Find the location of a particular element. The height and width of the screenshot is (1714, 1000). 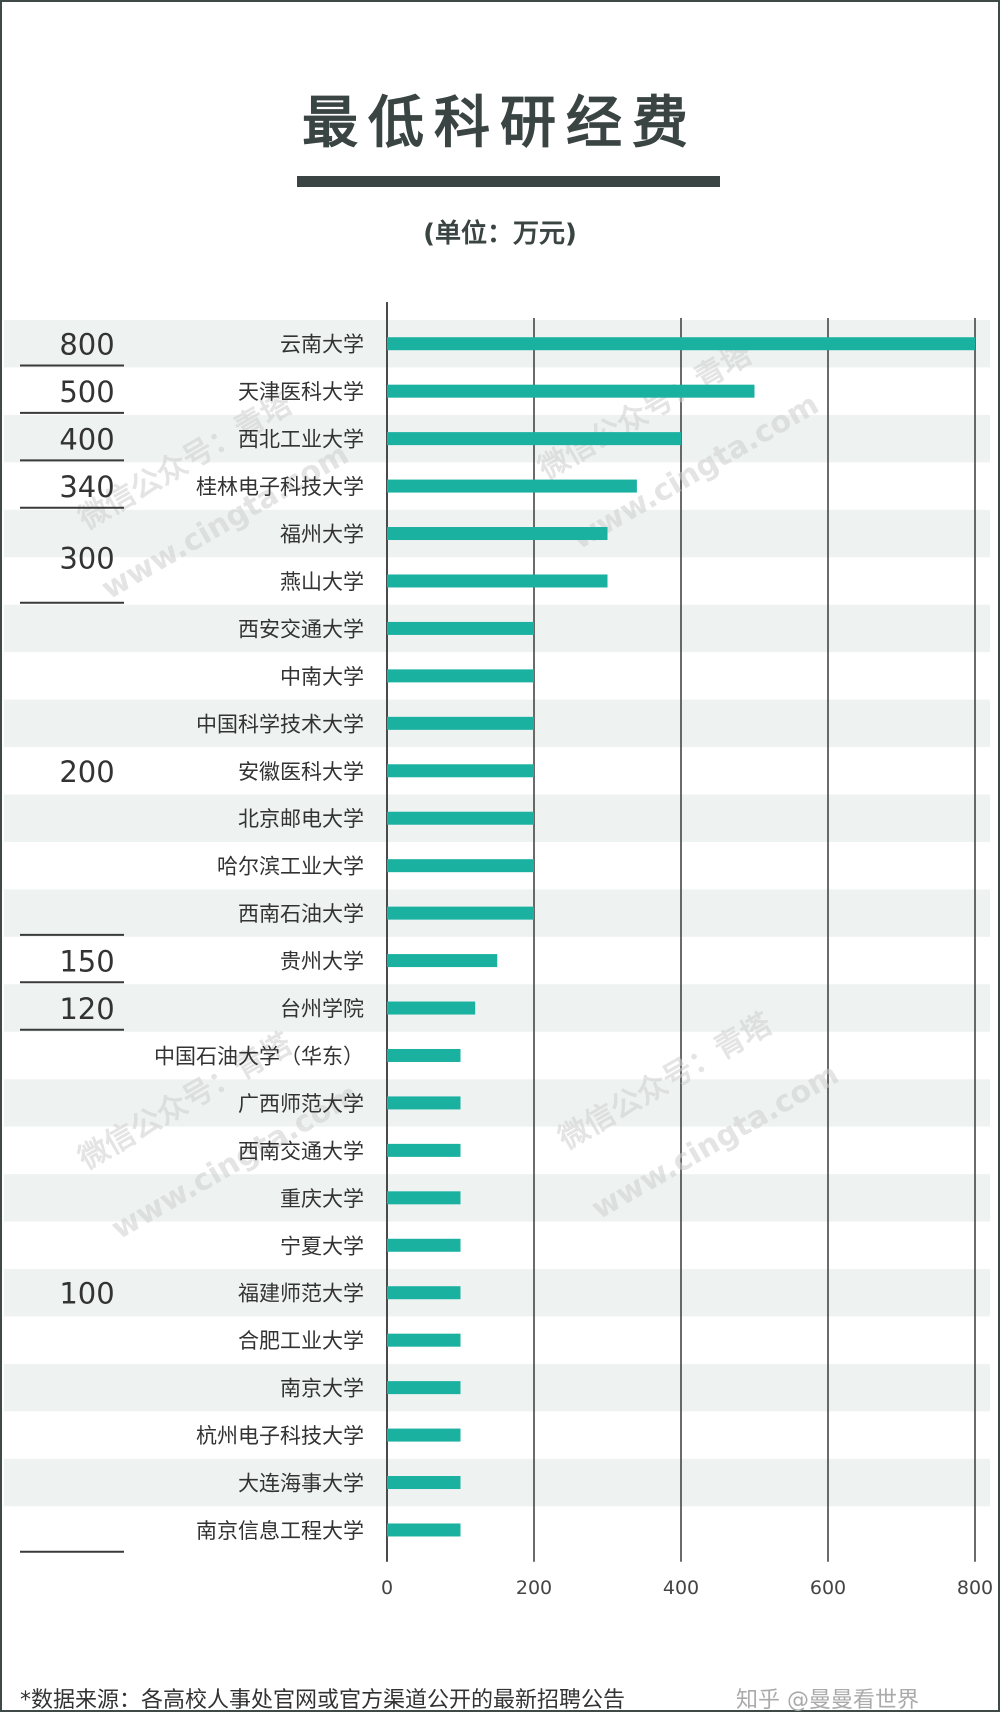

x-tick-label: 400 is located at coordinates (681, 1588).